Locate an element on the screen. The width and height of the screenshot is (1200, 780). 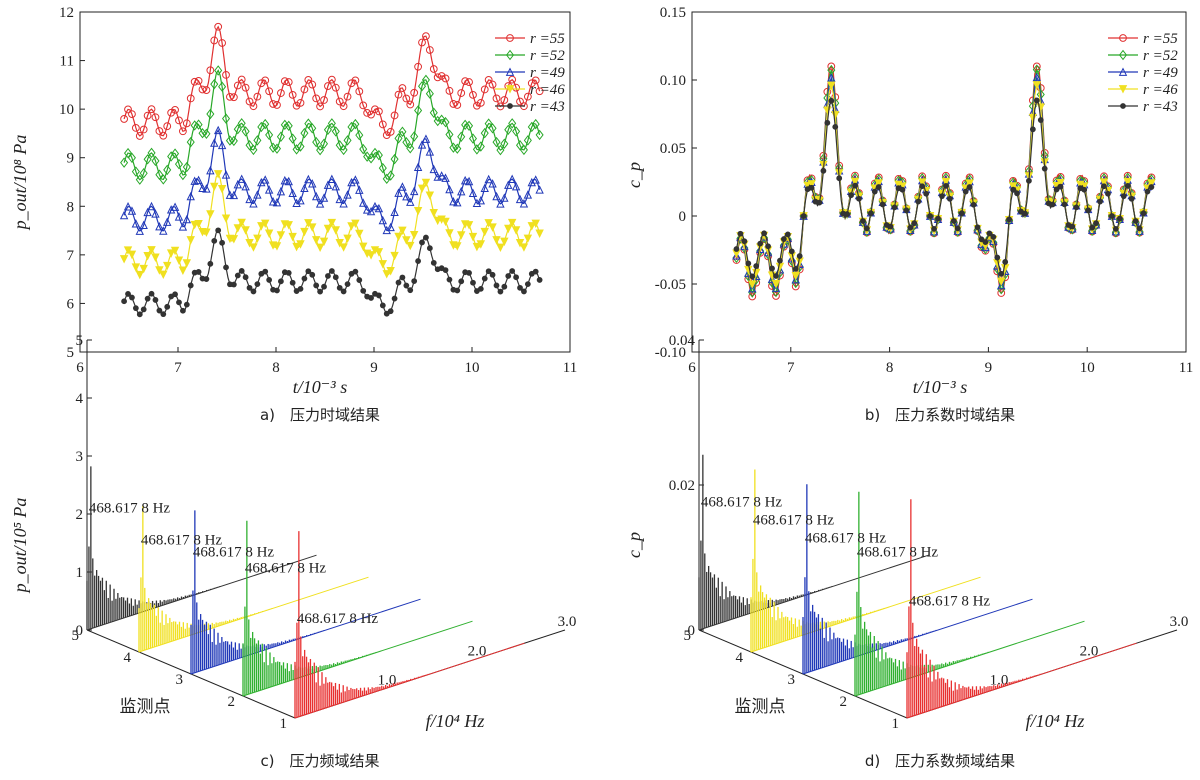
panel-b-legend-marker is located at coordinates (1123, 106).